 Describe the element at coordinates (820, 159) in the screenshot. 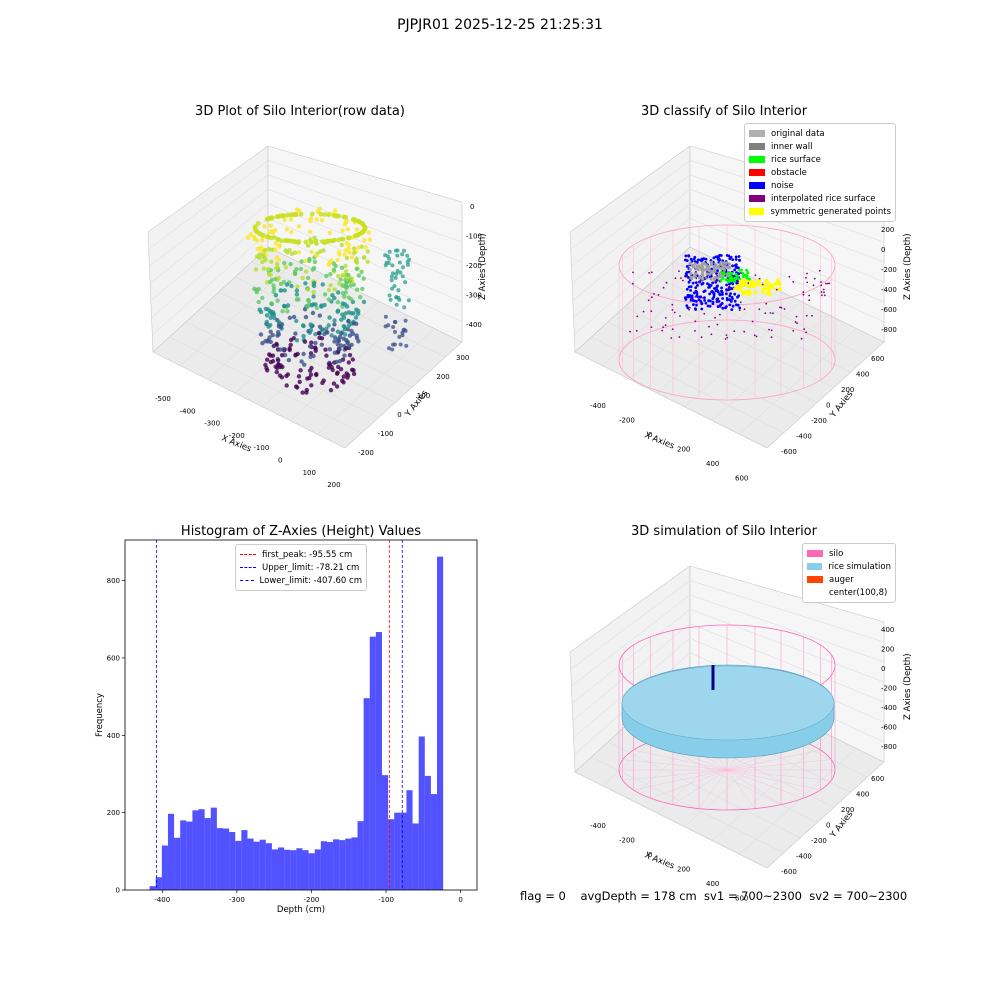

I see `panel2-legend-entry: rice surface` at that location.